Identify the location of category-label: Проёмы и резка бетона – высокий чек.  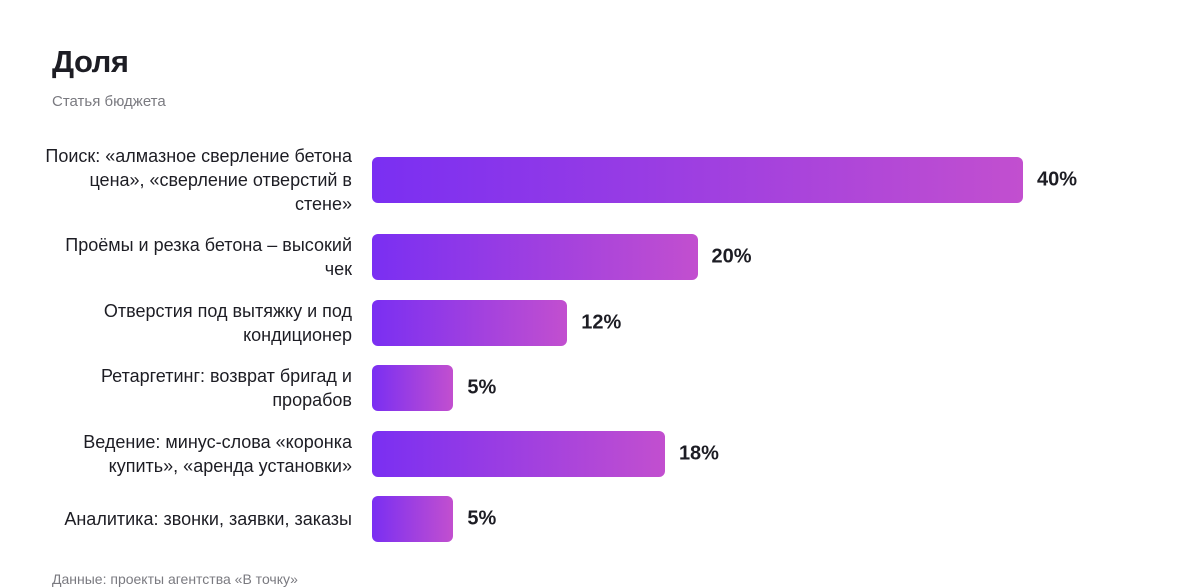
(208, 257).